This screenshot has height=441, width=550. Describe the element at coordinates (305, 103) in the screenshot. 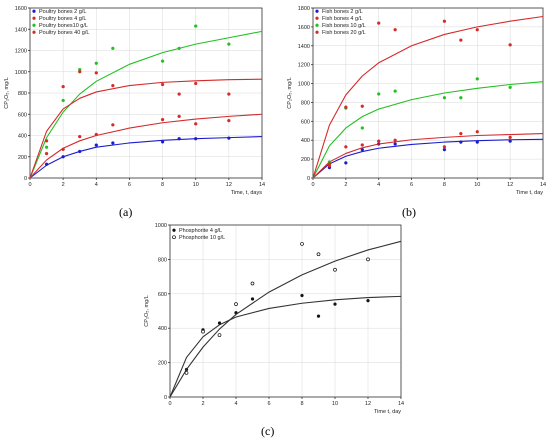

I see `y-tick-label: 800` at that location.